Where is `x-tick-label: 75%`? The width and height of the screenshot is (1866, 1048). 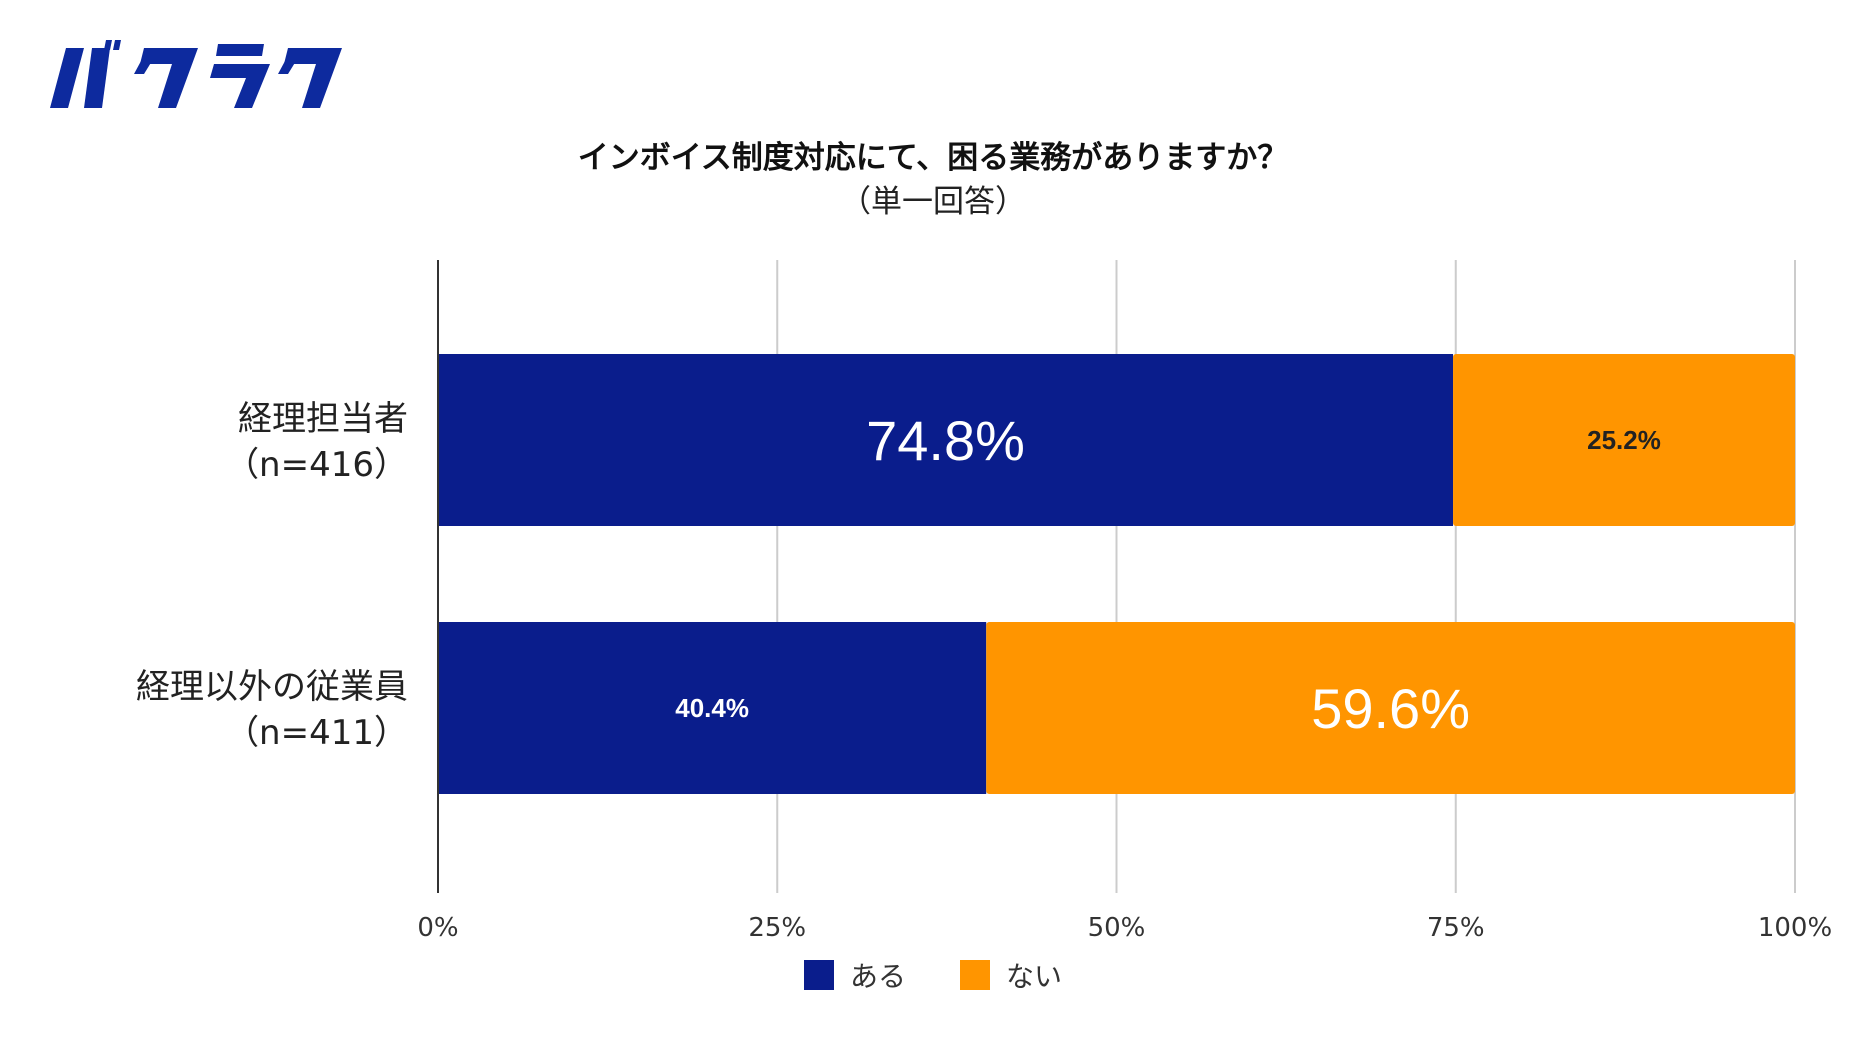 x-tick-label: 75% is located at coordinates (1456, 928).